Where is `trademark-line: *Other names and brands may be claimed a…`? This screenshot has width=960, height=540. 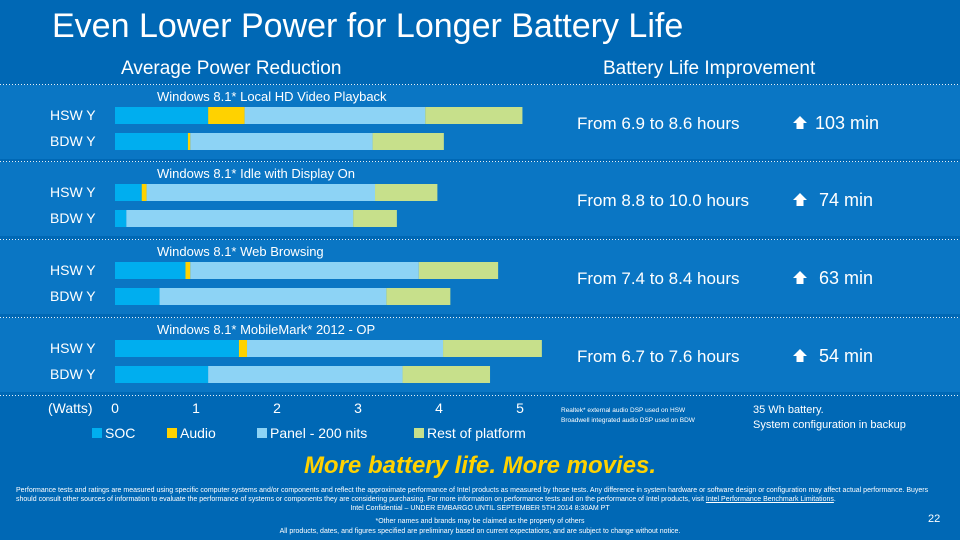
trademark-line: *Other names and brands may be claimed a… is located at coordinates (480, 521).